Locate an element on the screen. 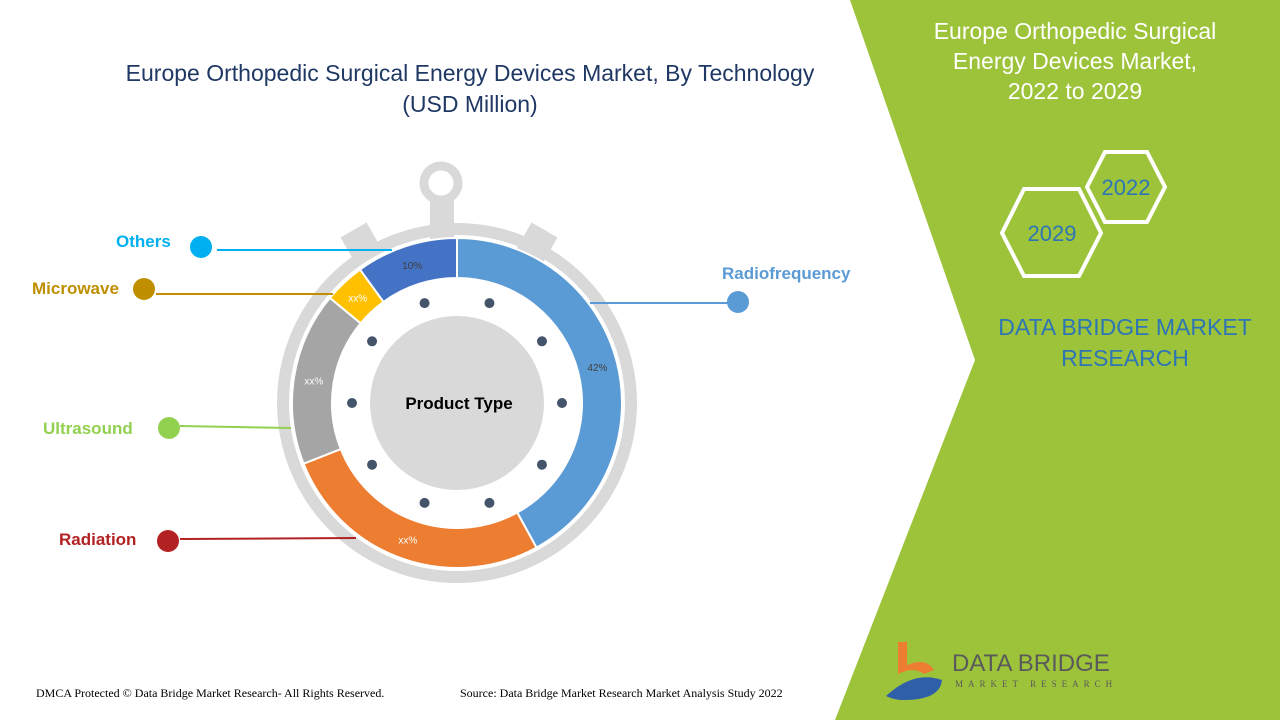 This screenshot has height=720, width=1280. side-title-line2: Energy Devices Market, is located at coordinates (1075, 61).